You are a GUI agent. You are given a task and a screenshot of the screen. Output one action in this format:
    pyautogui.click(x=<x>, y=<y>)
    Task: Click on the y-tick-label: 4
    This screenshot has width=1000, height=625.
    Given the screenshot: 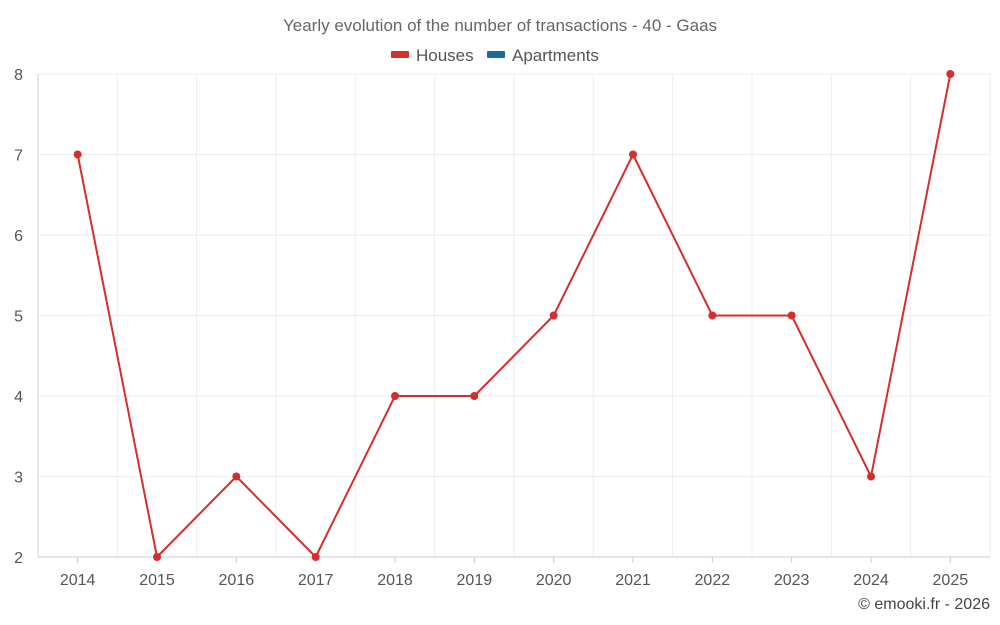 What is the action you would take?
    pyautogui.click(x=18, y=397)
    